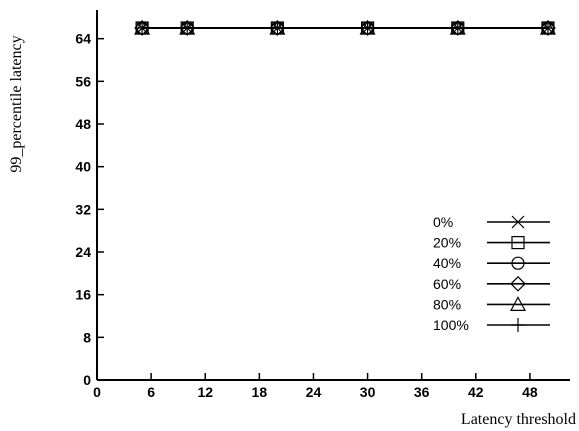 This screenshot has width=579, height=431. What do you see at coordinates (518, 222) in the screenshot?
I see `cross-marker` at bounding box center [518, 222].